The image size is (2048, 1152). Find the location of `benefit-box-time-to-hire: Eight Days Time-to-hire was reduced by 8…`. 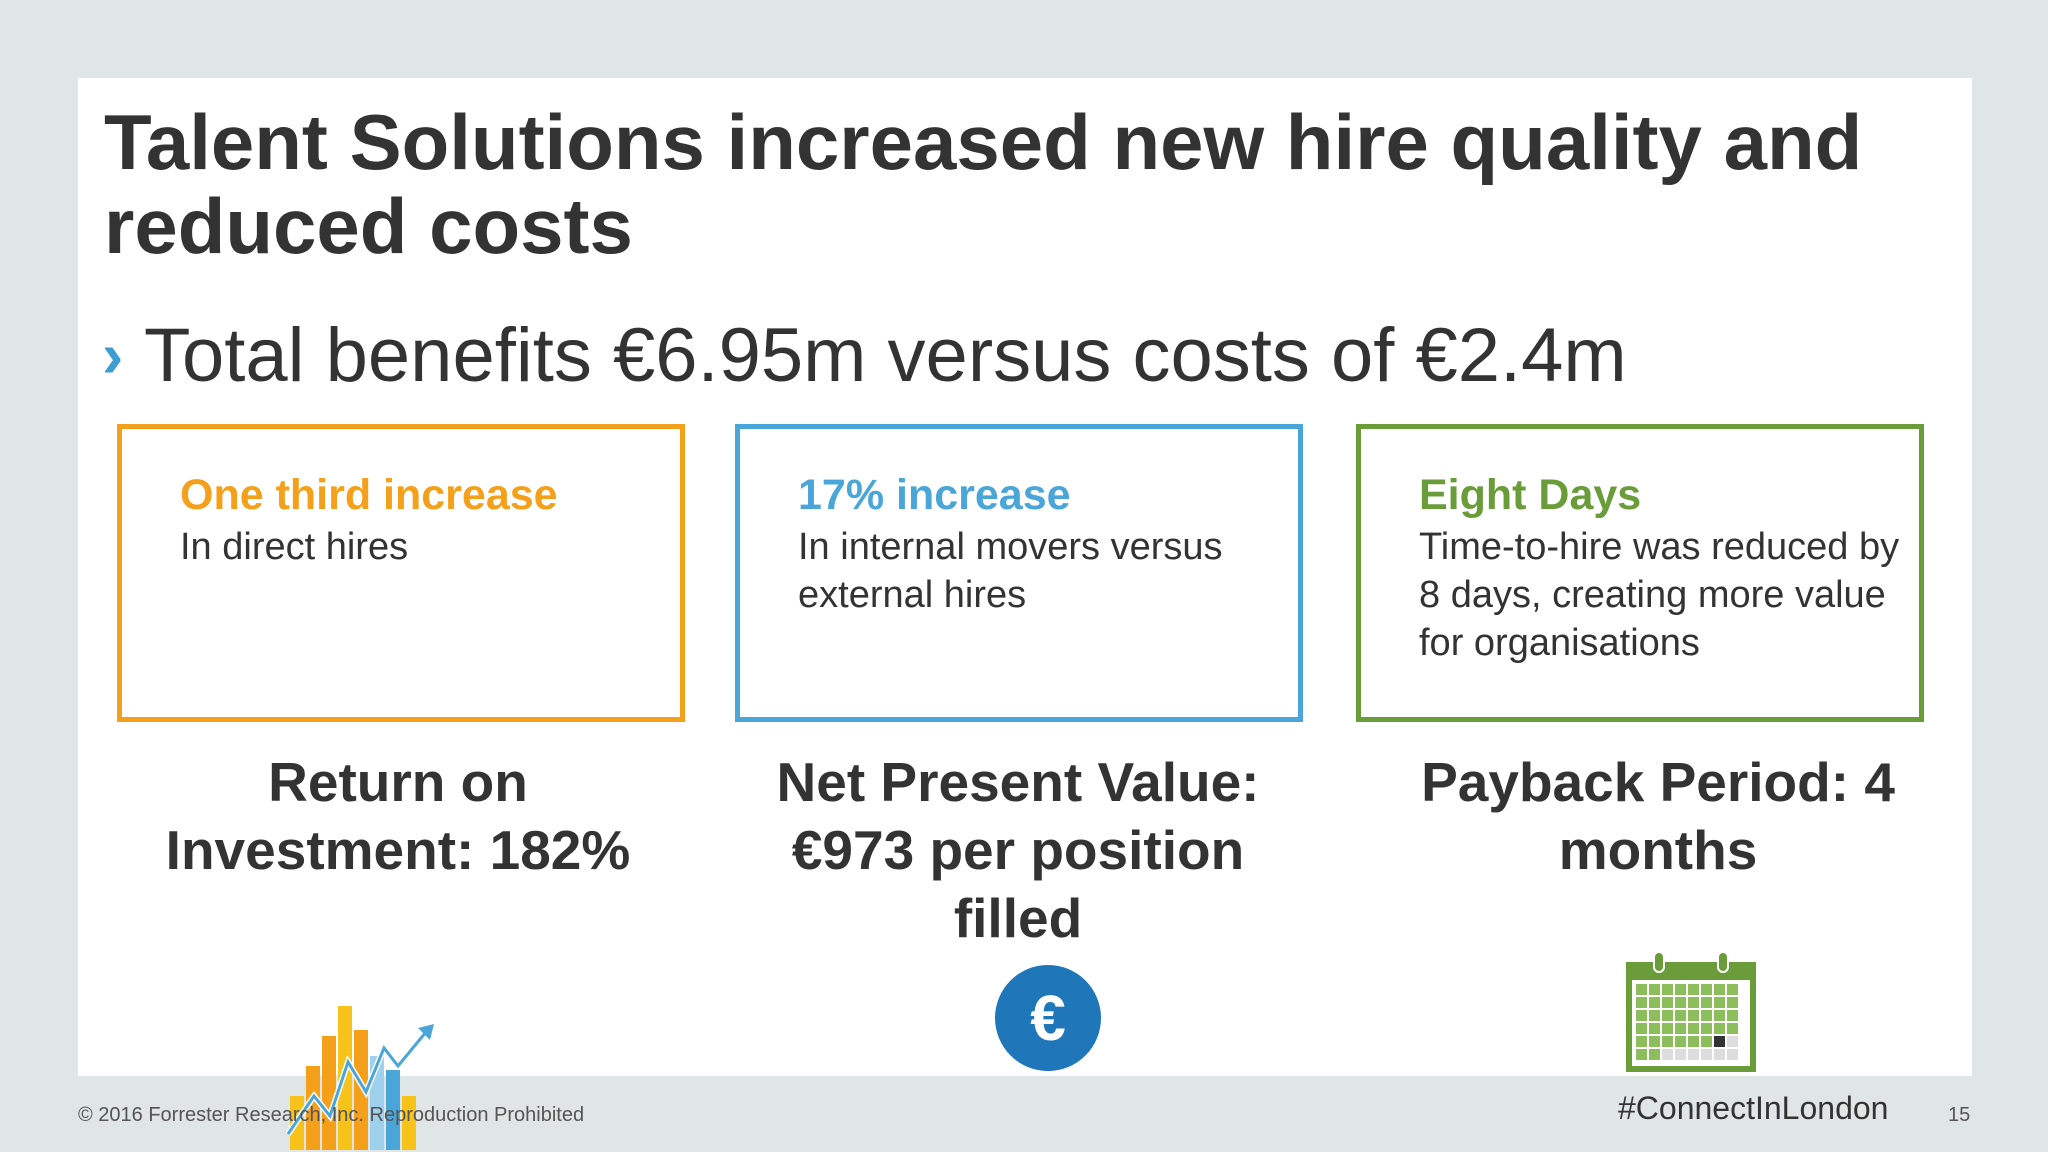

benefit-box-time-to-hire: Eight Days Time-to-hire was reduced by 8… is located at coordinates (1640, 573).